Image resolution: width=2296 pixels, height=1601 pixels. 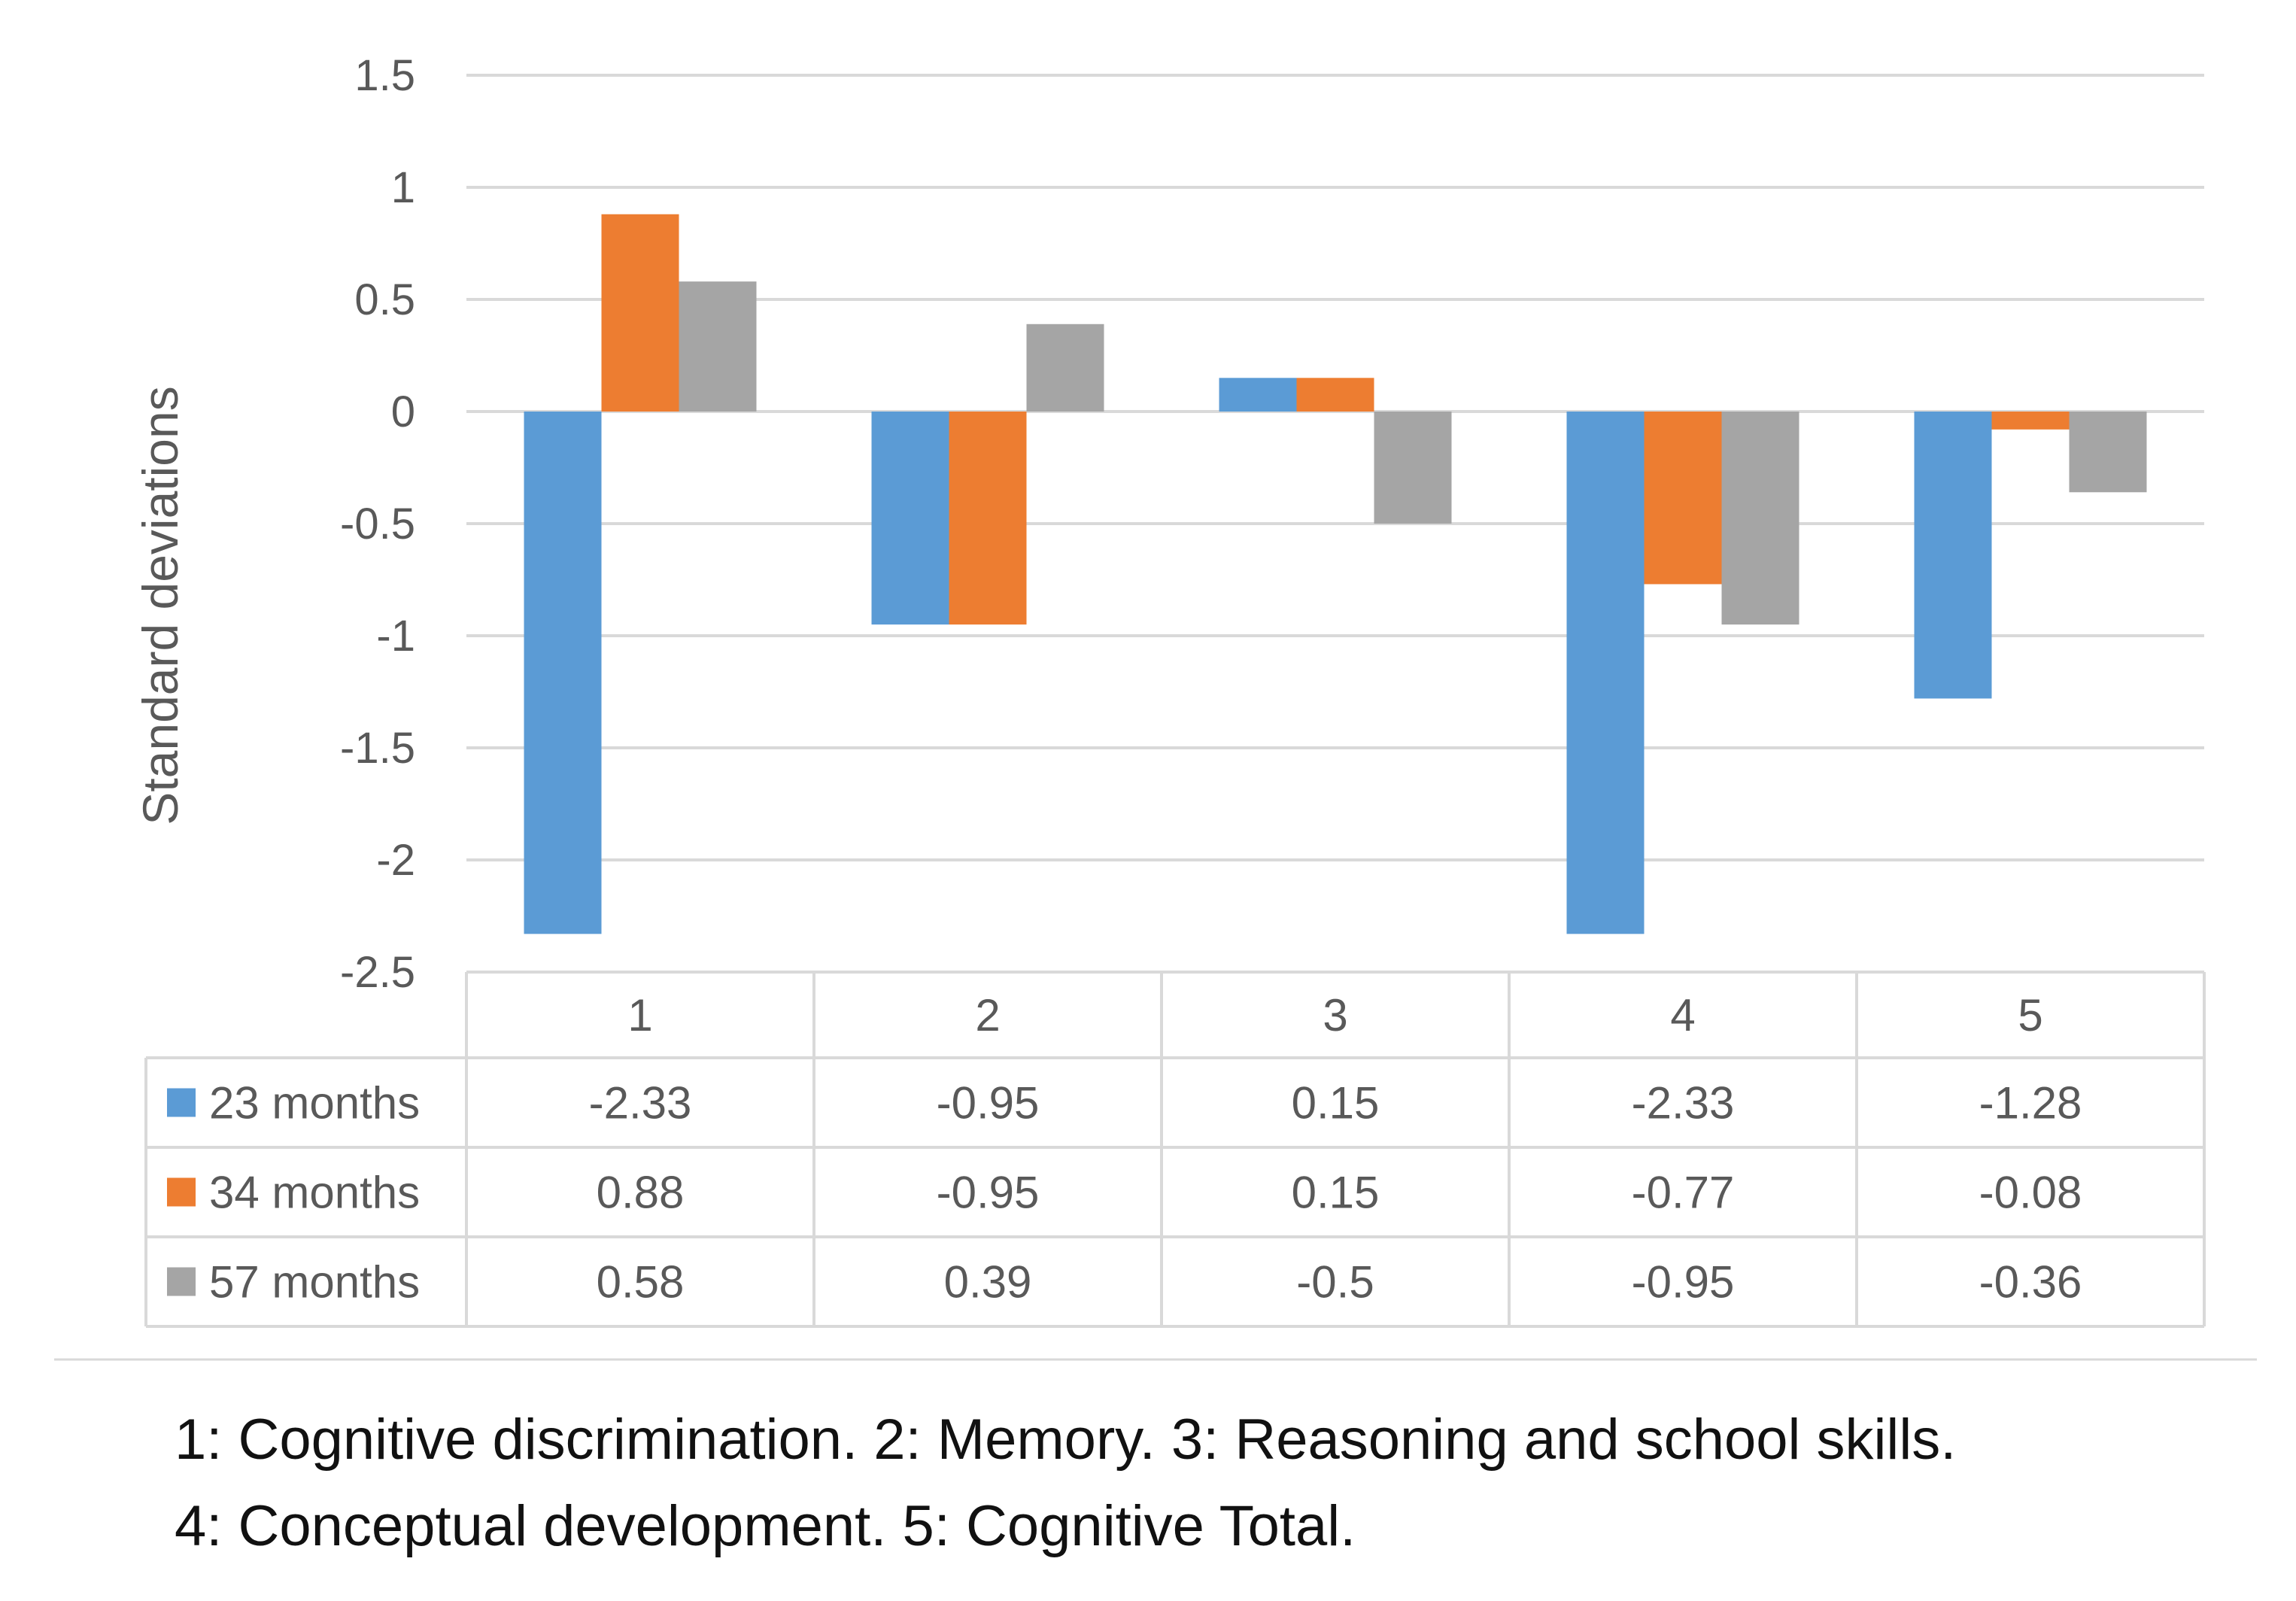 I want to click on table-value: 0.39, so click(x=988, y=1282).